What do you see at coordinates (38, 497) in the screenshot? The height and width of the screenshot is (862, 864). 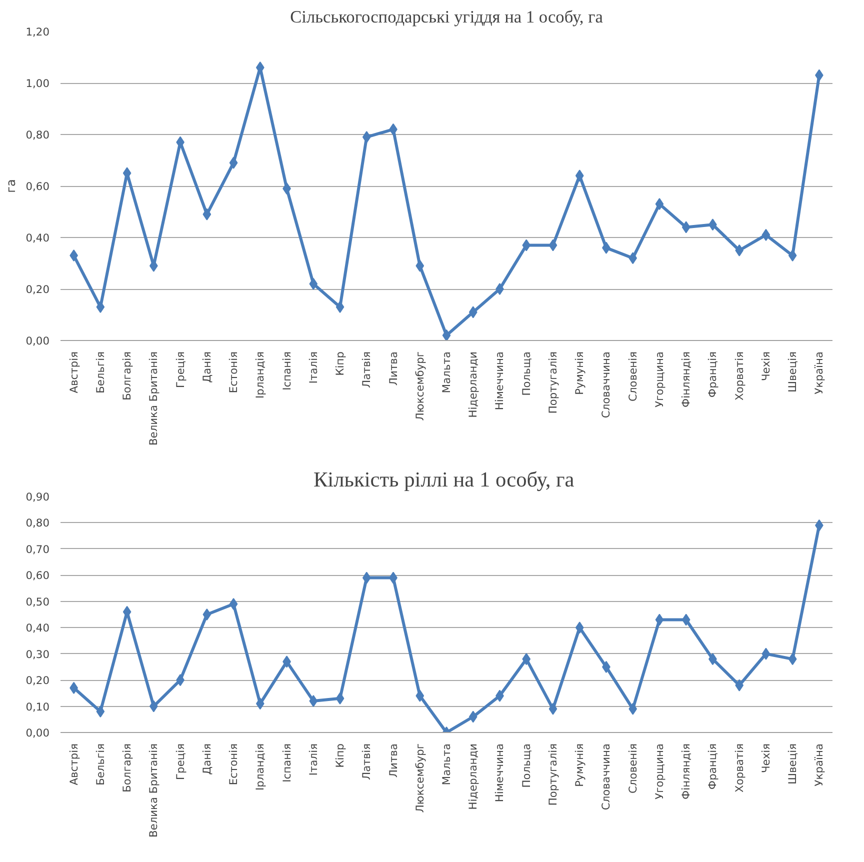 I see `y-tick-label: 0,90` at bounding box center [38, 497].